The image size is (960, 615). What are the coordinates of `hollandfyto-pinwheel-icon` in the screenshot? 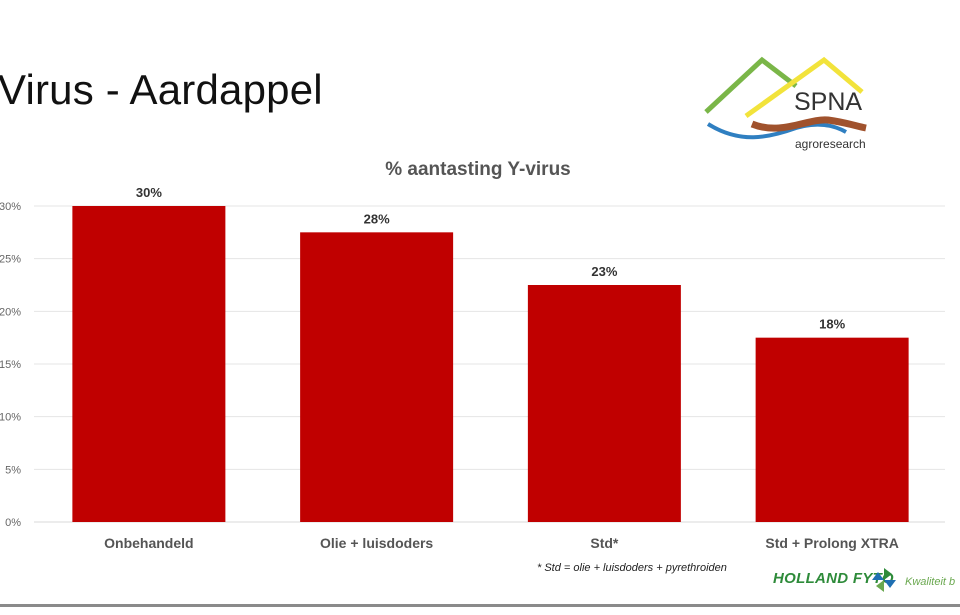 It's located at (884, 580).